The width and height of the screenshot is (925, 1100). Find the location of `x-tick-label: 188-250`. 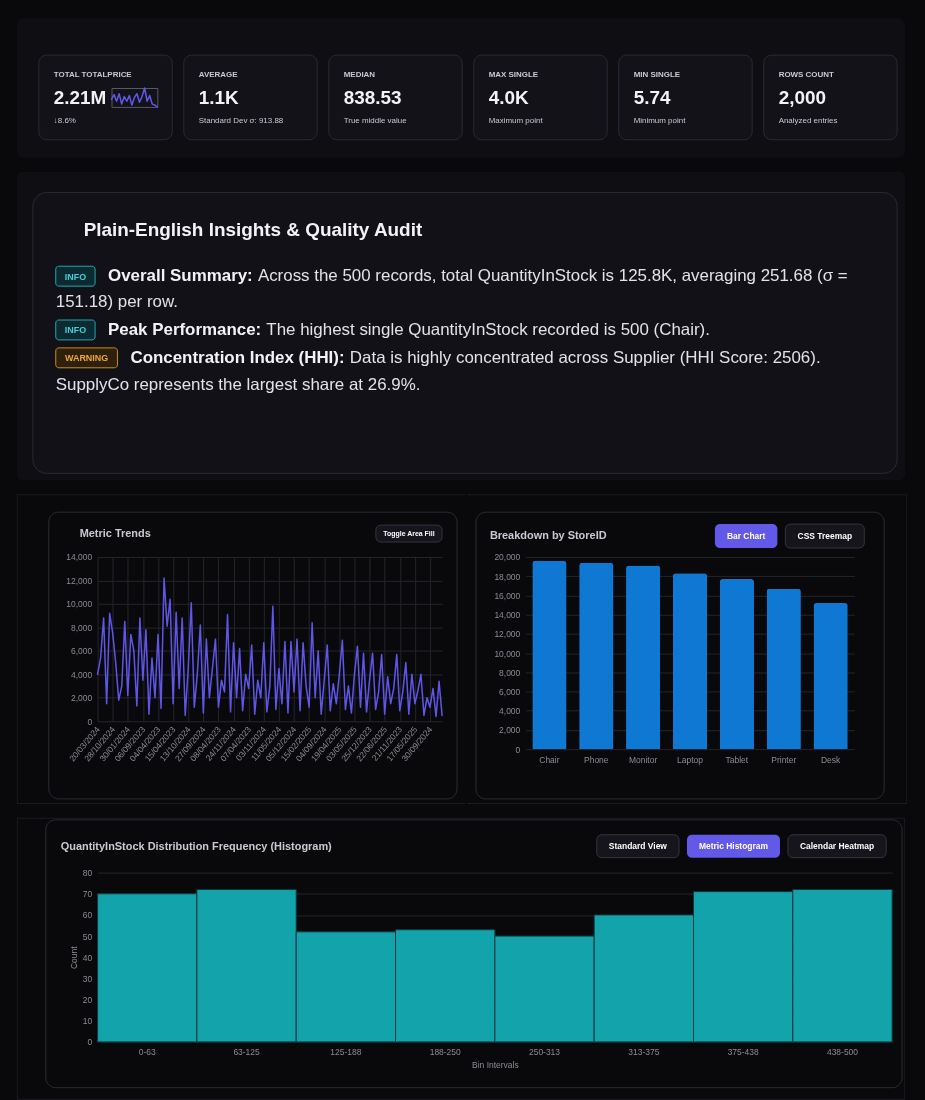

x-tick-label: 188-250 is located at coordinates (445, 1052).